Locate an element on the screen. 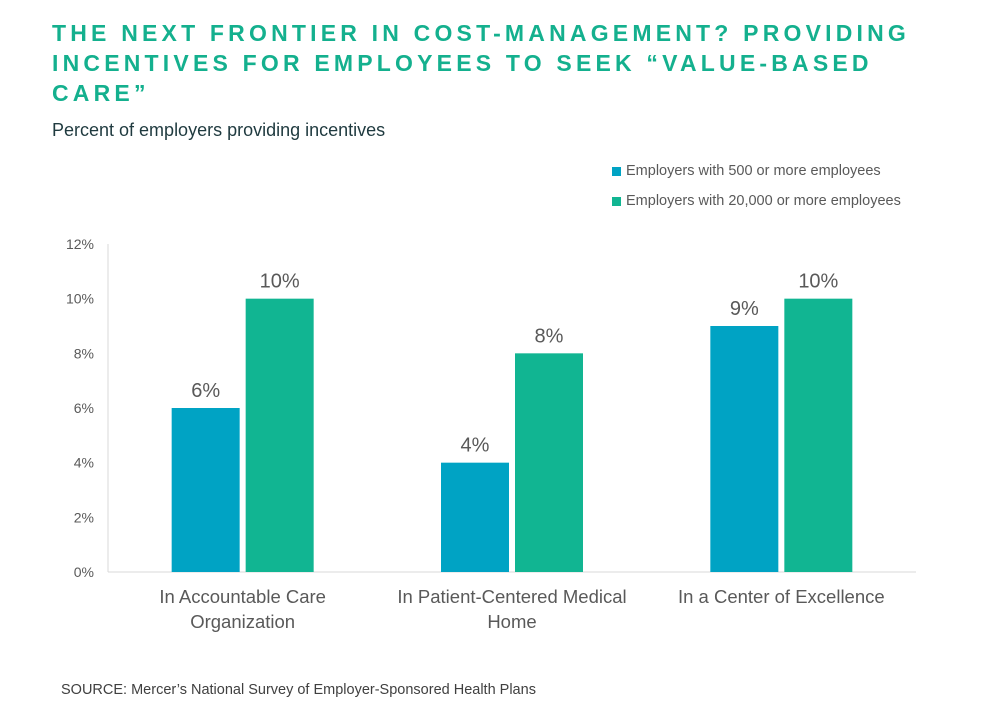 The image size is (1008, 720). y-tick-label: 8% is located at coordinates (84, 353).